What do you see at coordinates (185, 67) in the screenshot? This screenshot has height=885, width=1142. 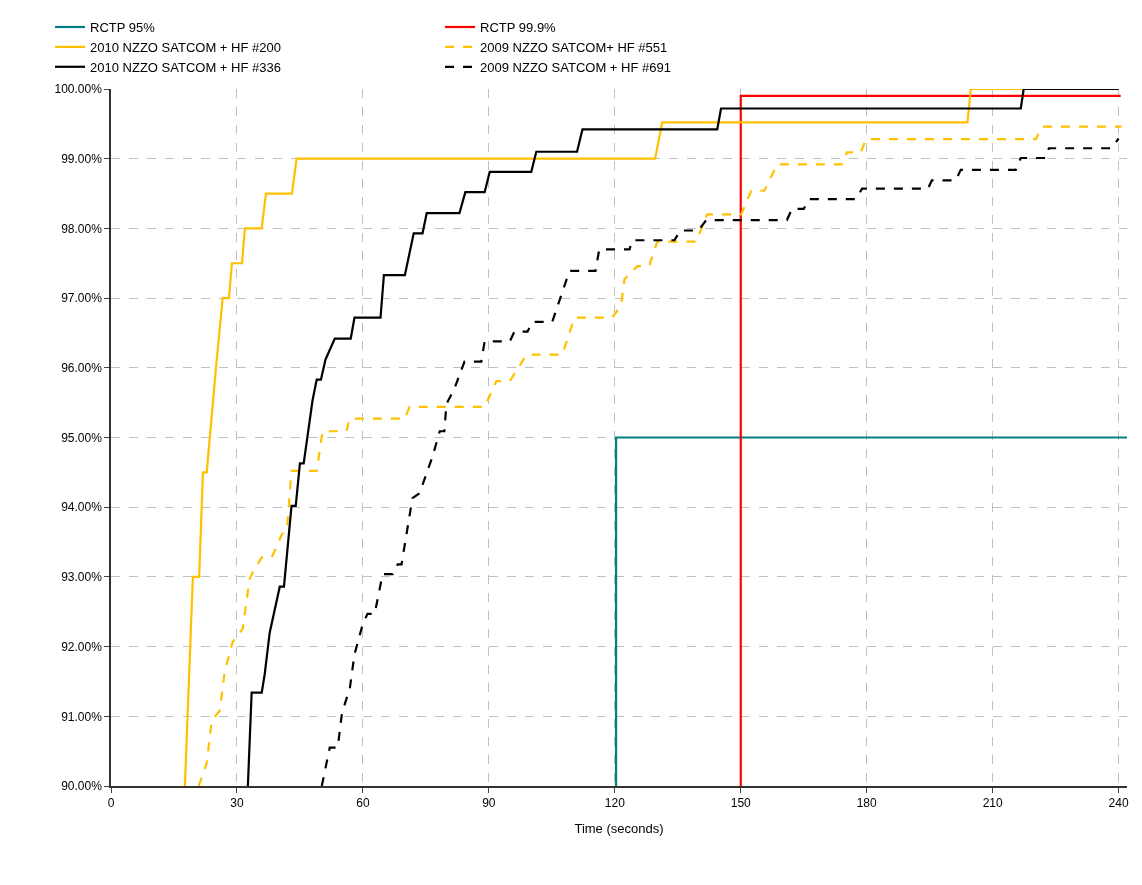 I see `legend-label: 2010 NZZO SATCOM + HF #336` at bounding box center [185, 67].